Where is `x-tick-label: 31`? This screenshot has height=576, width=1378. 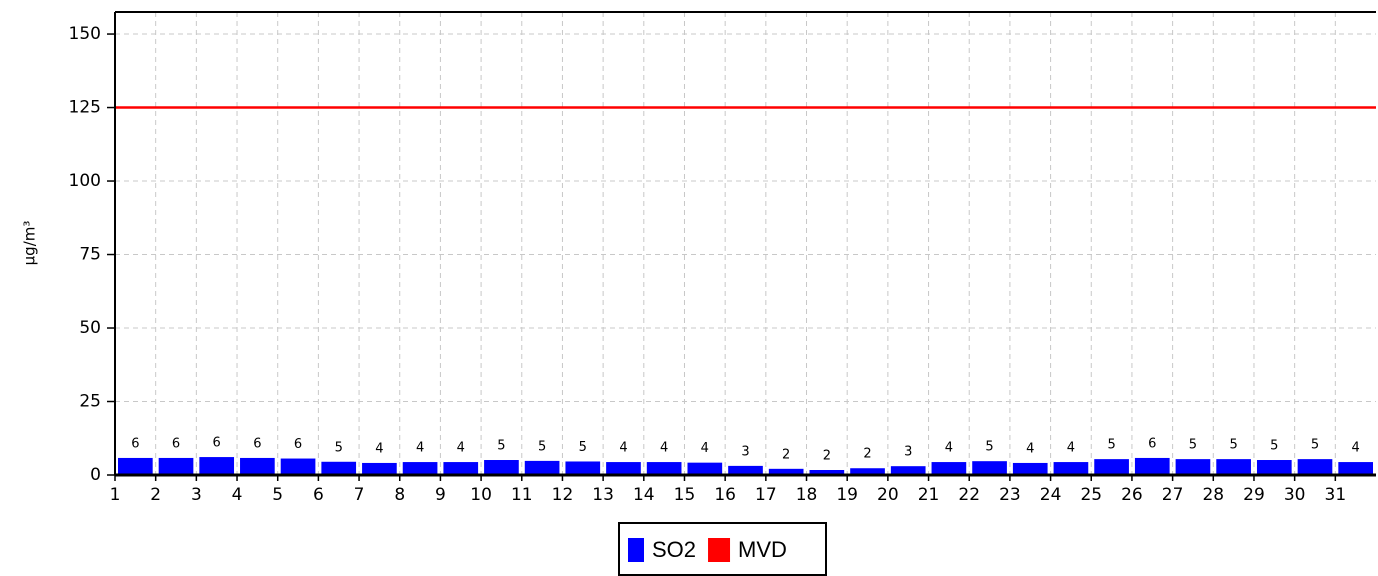
x-tick-label: 31 is located at coordinates (1336, 495).